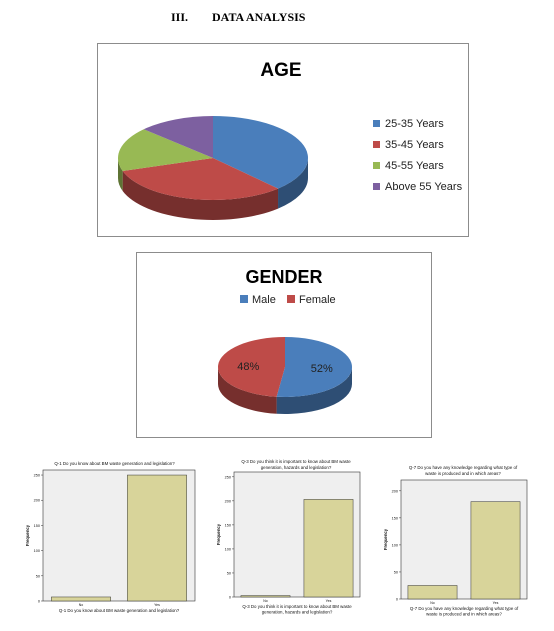 This screenshot has width=554, height=631. I want to click on q1-bar-chart-ylabel: Frequency, so click(27, 535).